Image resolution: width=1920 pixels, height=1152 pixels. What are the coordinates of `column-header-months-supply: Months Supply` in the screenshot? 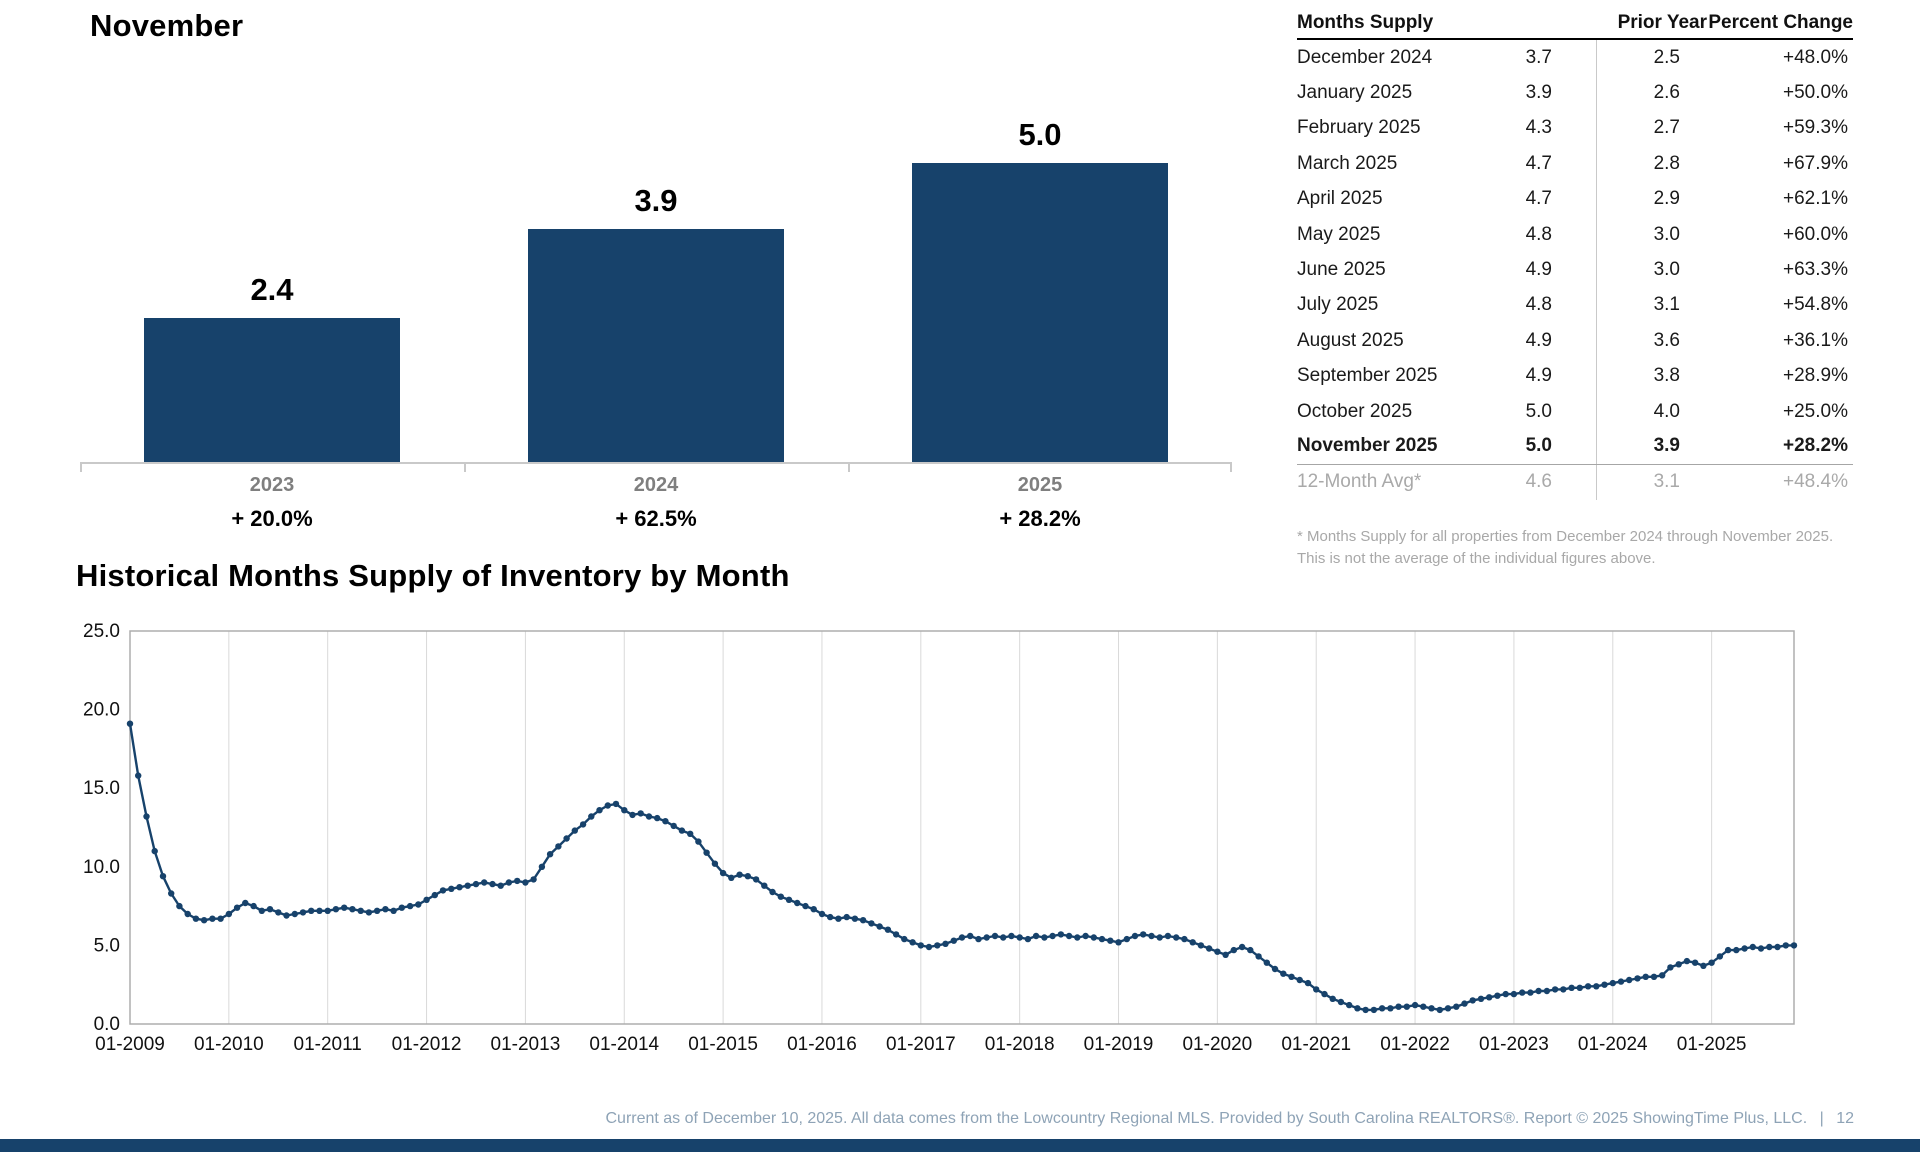 It's located at (1365, 22).